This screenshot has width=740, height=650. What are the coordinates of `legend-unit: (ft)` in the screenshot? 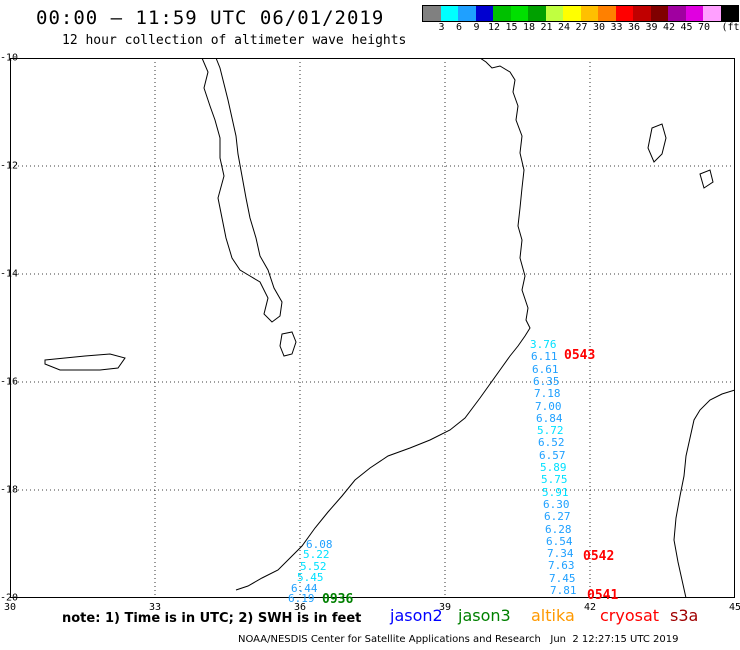 It's located at (730, 27).